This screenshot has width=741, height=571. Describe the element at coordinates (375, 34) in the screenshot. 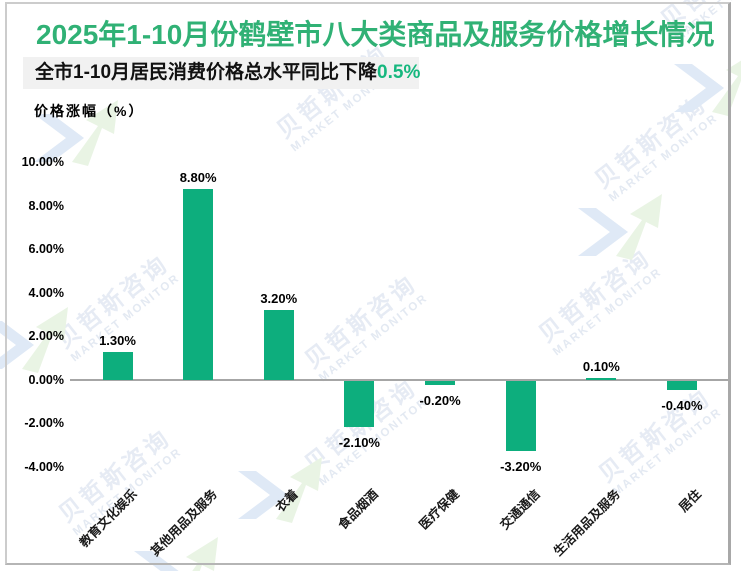

I see `page-title: 2025年1-10月份鹤壁市八大类商品及服务价格增长情况` at that location.